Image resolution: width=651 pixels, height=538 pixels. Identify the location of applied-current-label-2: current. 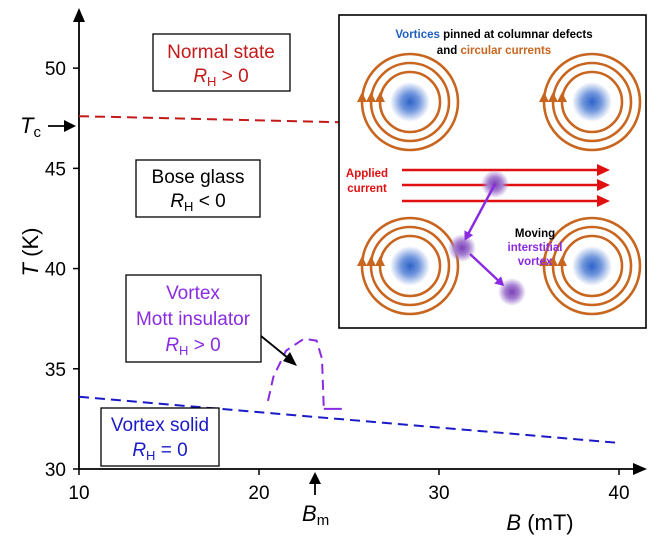
(367, 189).